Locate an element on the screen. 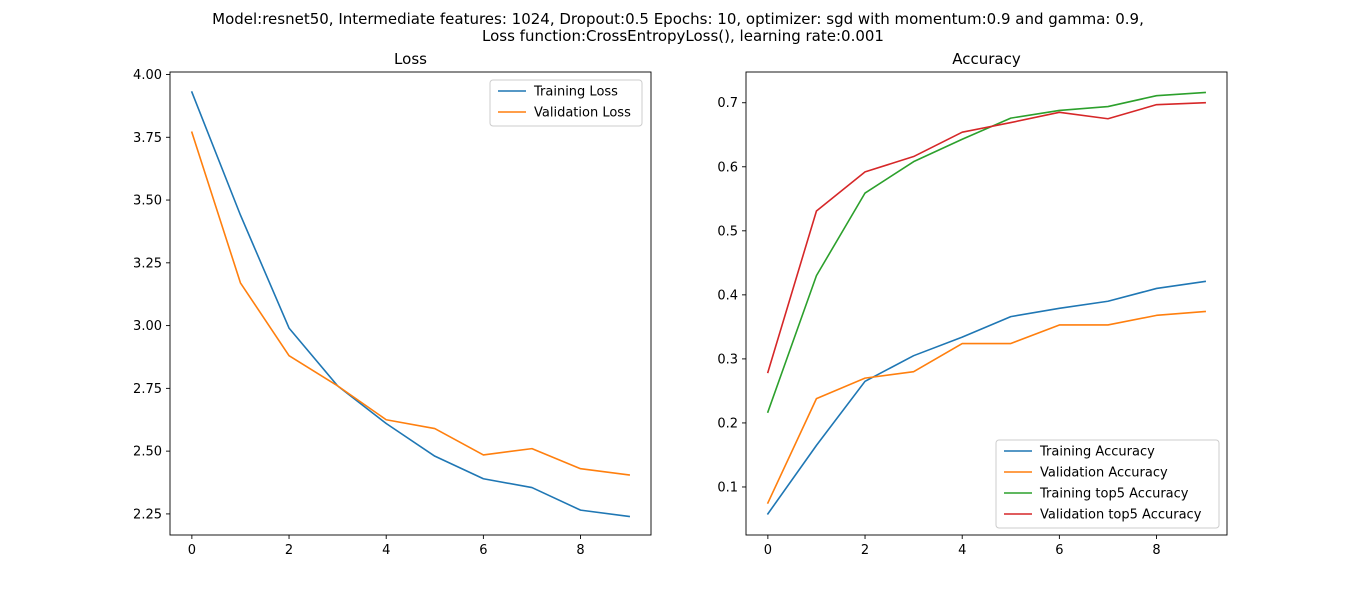 The width and height of the screenshot is (1362, 600). panel-title: Accuracy is located at coordinates (986, 59).